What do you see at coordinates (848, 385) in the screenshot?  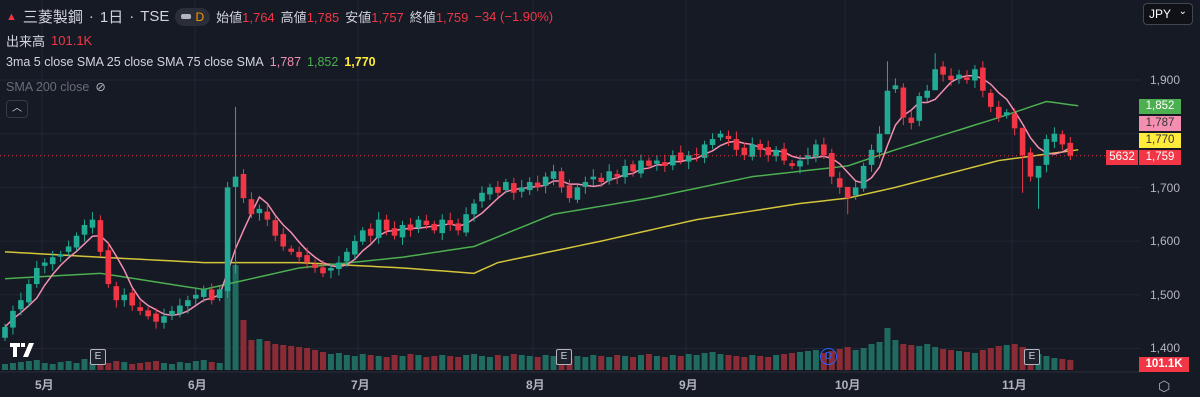 I see `x-tick: 10月` at bounding box center [848, 385].